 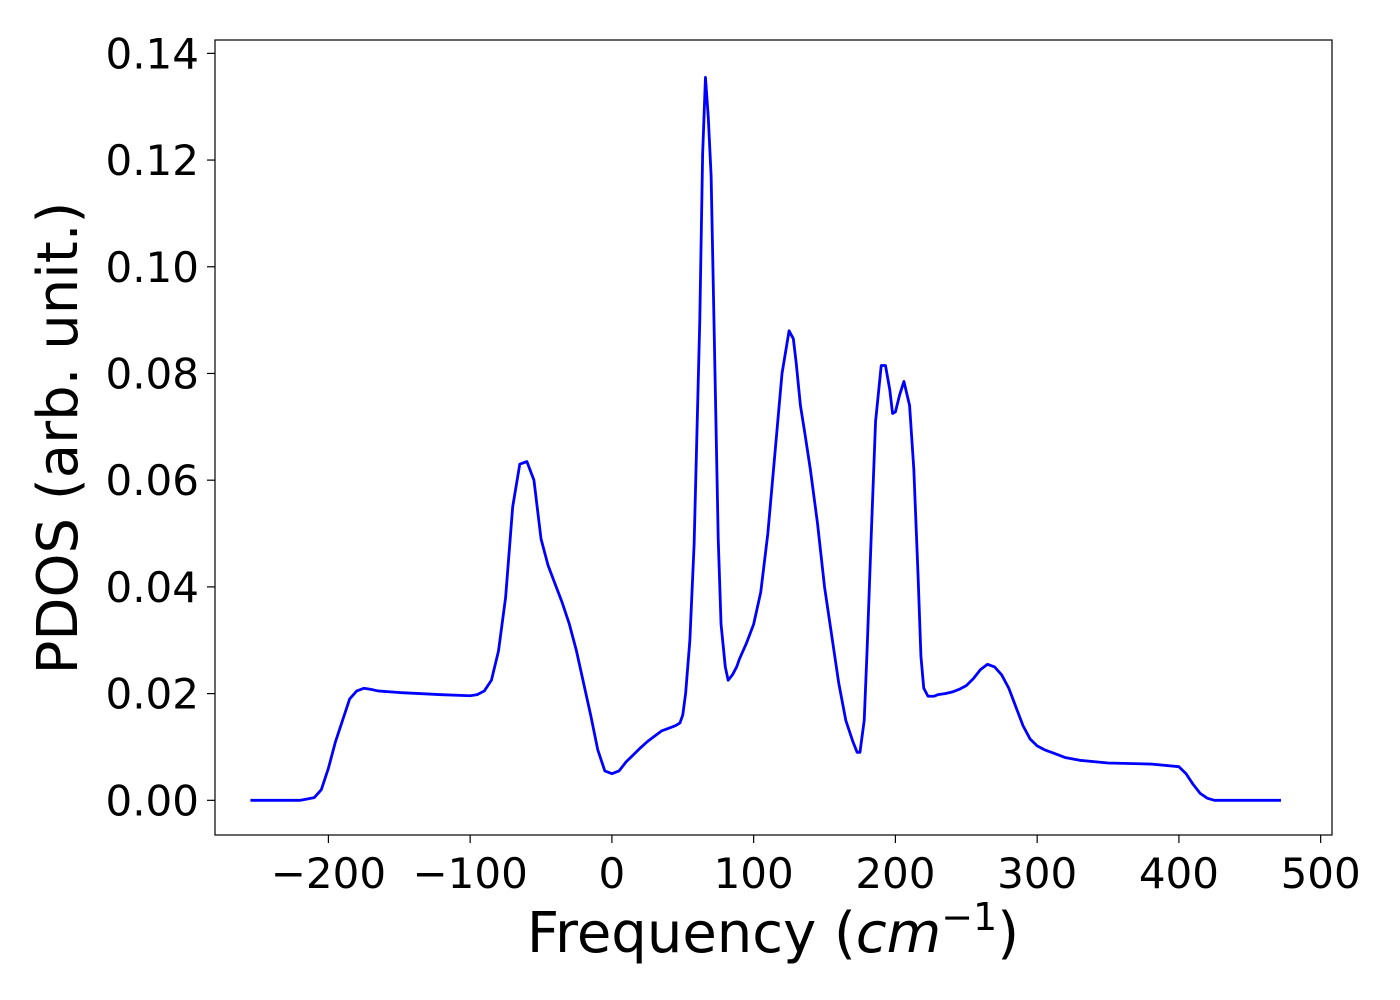 What do you see at coordinates (816, 866) in the screenshot?
I see `x-axis-ticks: −200 −100 0 100 200 300 400 500` at bounding box center [816, 866].